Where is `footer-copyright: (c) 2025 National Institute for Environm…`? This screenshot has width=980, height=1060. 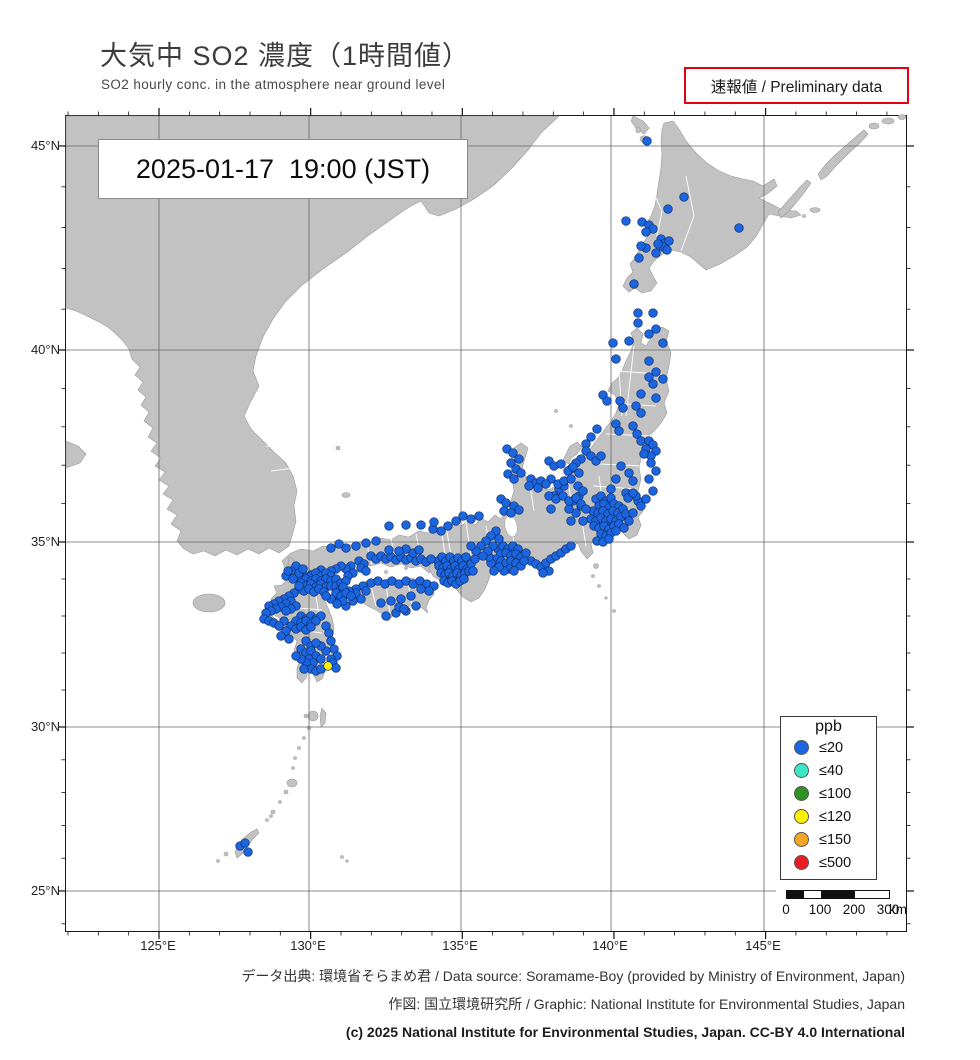 footer-copyright: (c) 2025 National Institute for Environm… is located at coordinates (625, 1032).